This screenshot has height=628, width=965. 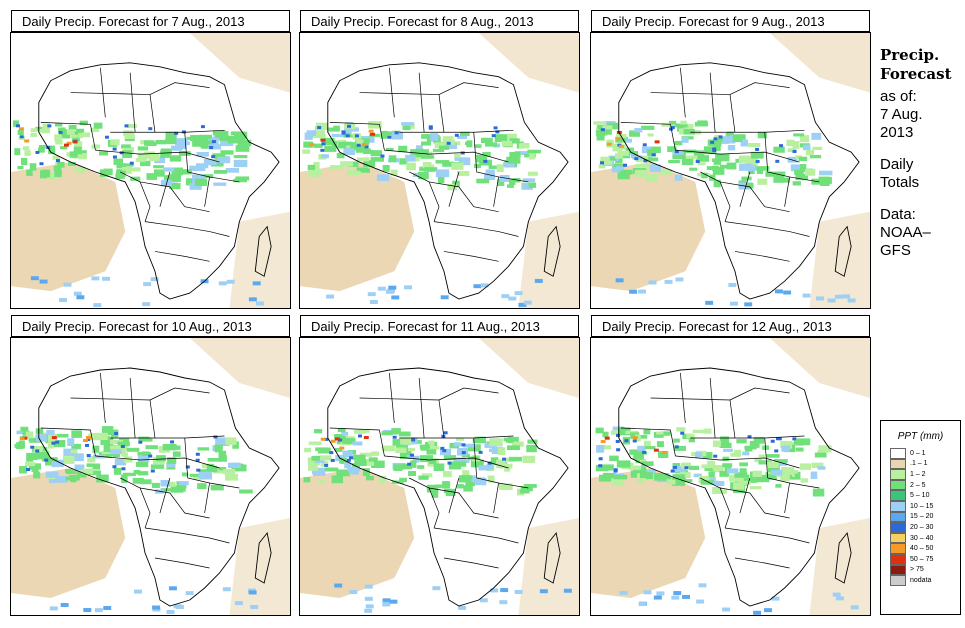 I want to click on data-line: Data:, so click(x=898, y=214).